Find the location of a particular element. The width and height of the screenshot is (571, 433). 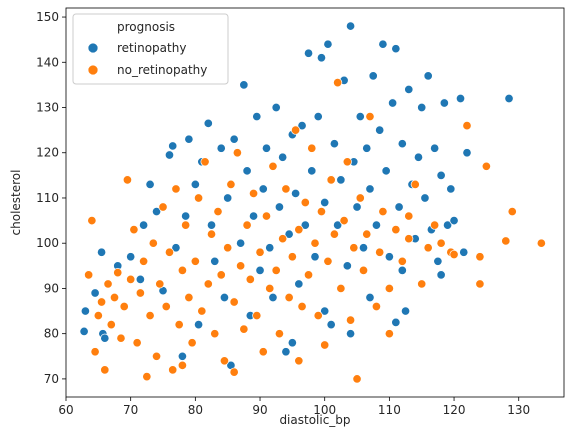

legend-marker-retinopathy is located at coordinates (93, 48).